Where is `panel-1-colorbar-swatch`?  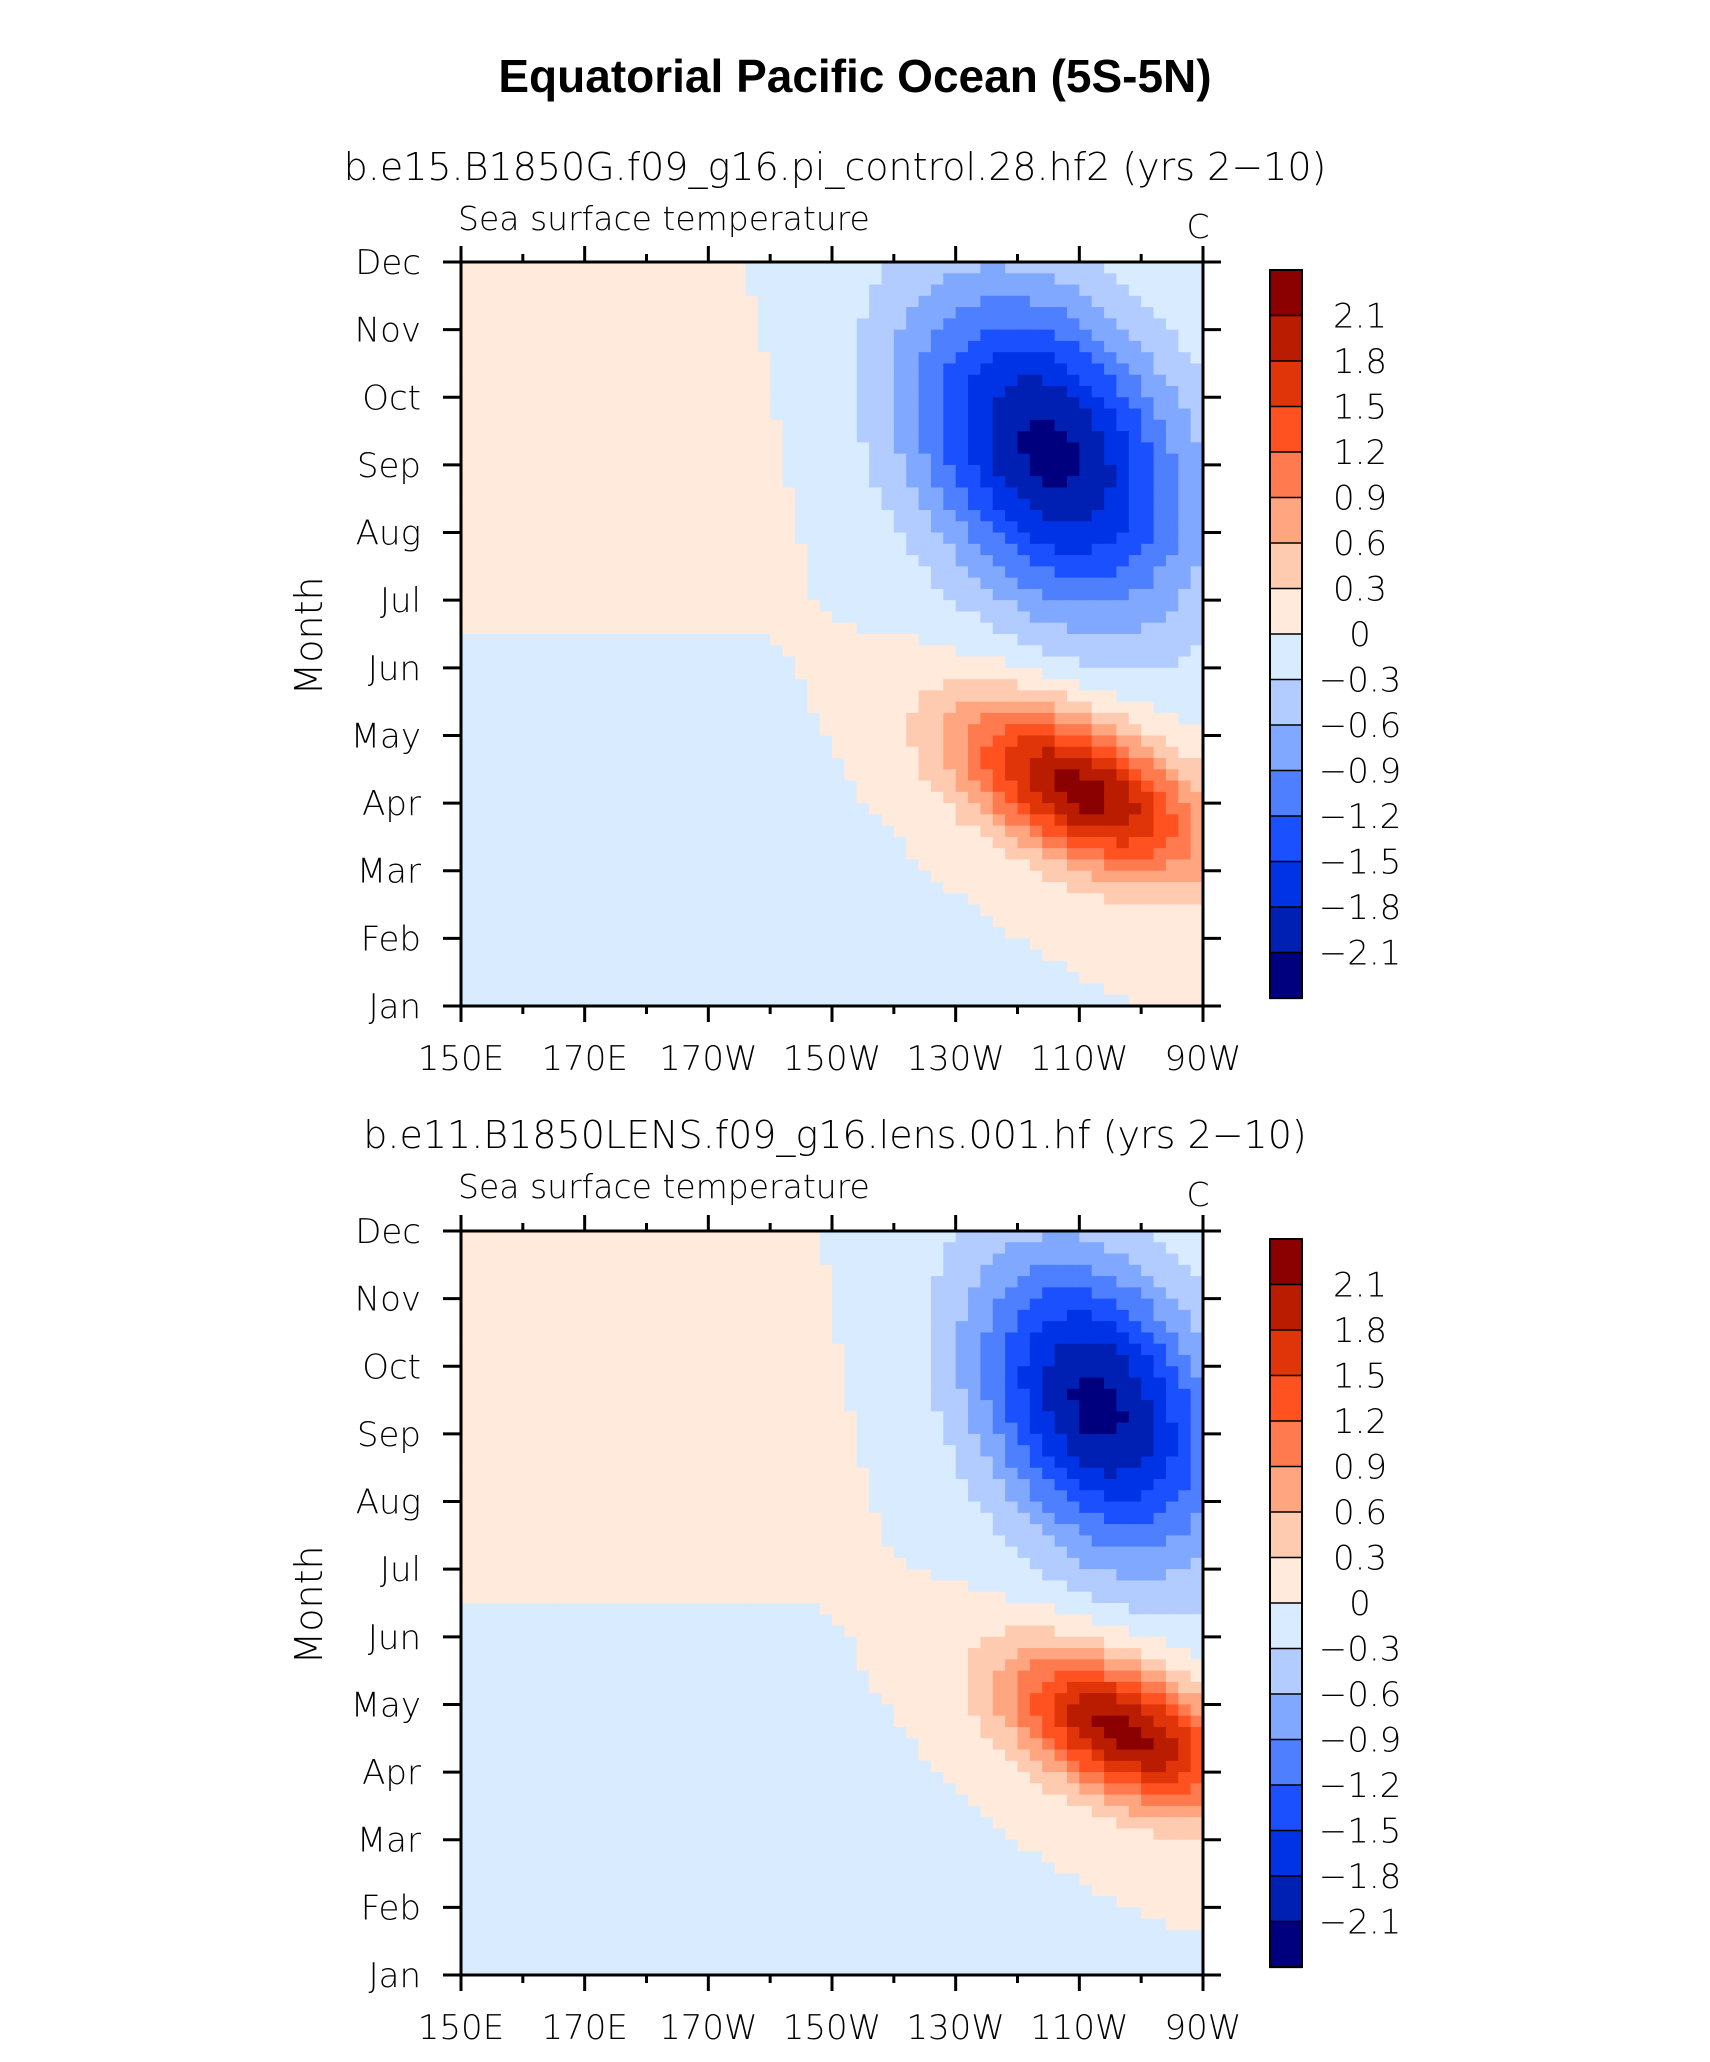
panel-1-colorbar-swatch is located at coordinates (1286, 611).